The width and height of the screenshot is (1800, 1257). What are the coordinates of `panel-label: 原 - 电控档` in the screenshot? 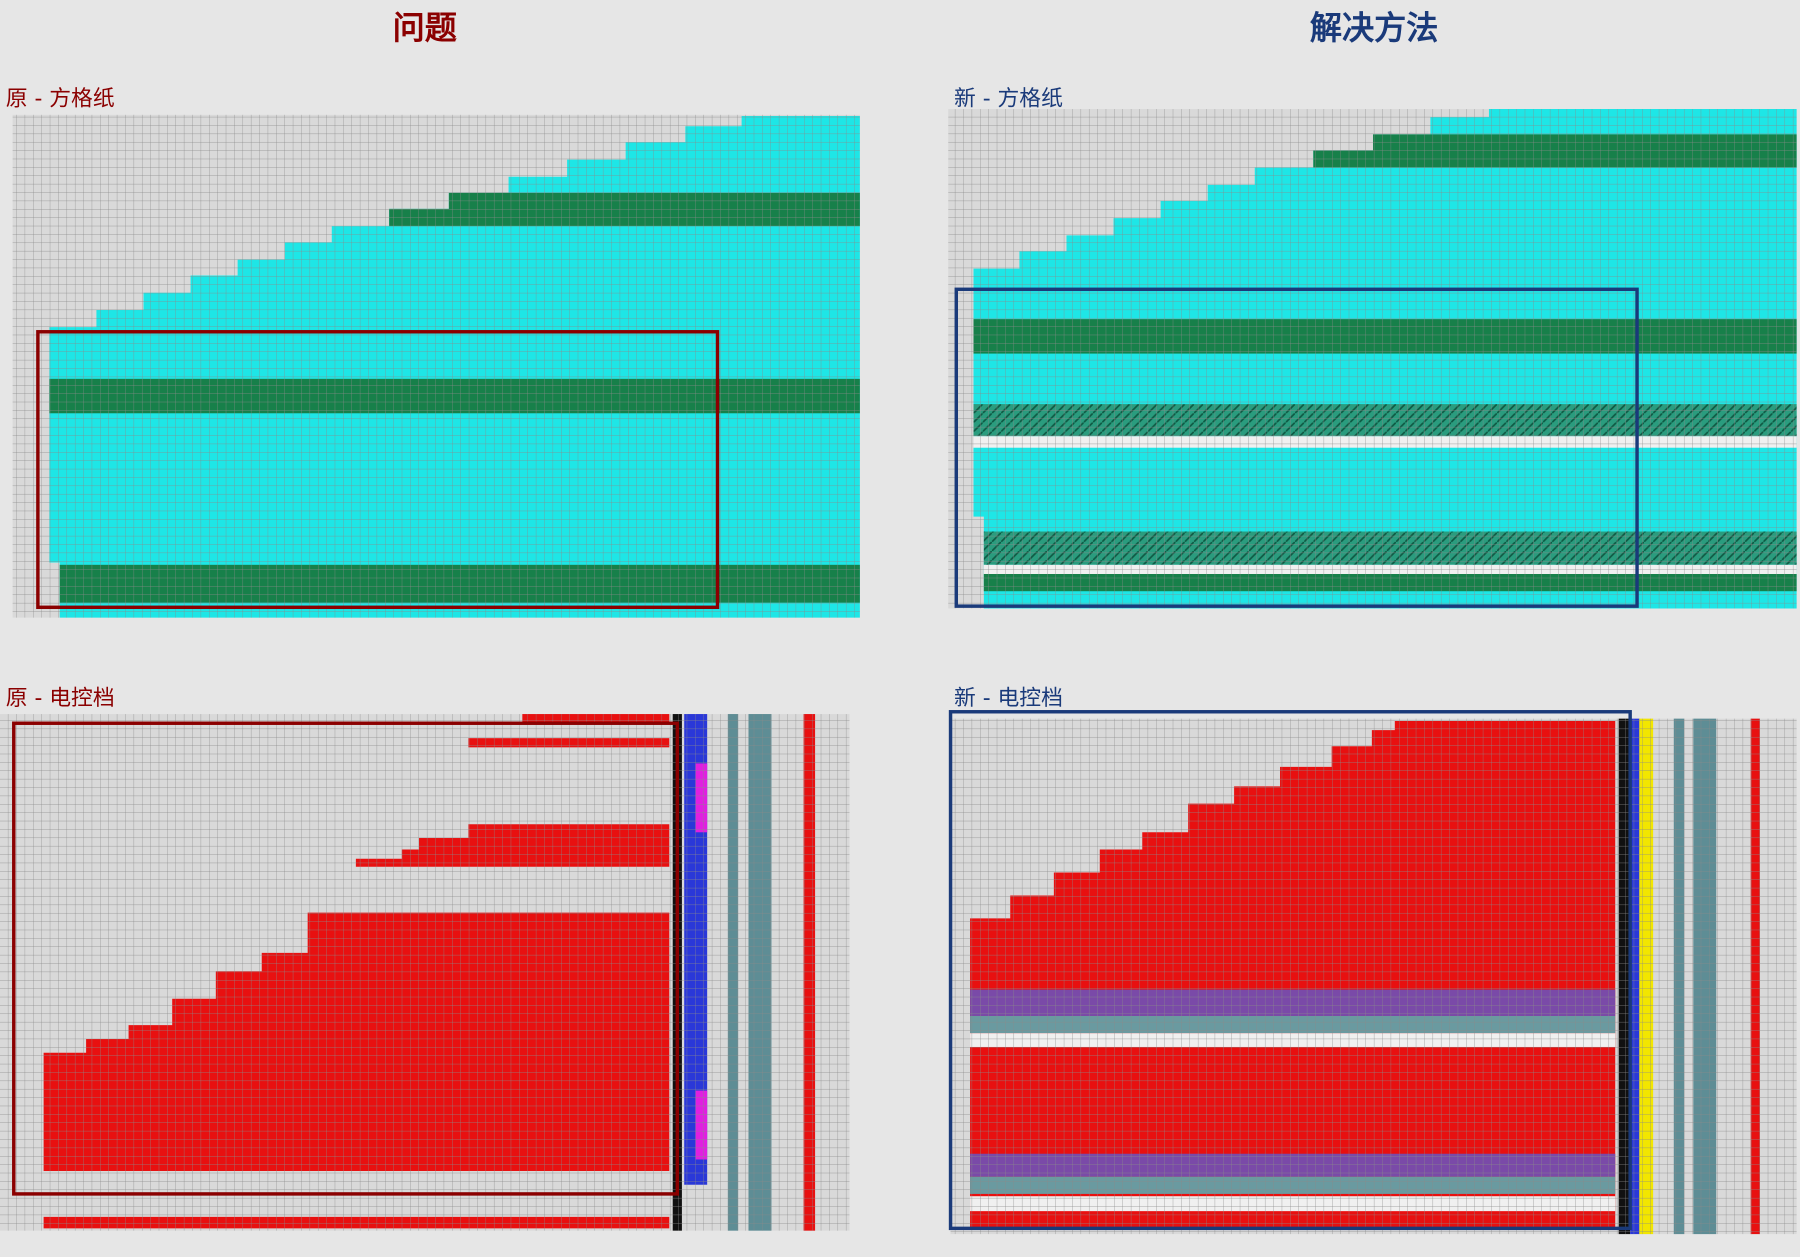 It's located at (60, 698).